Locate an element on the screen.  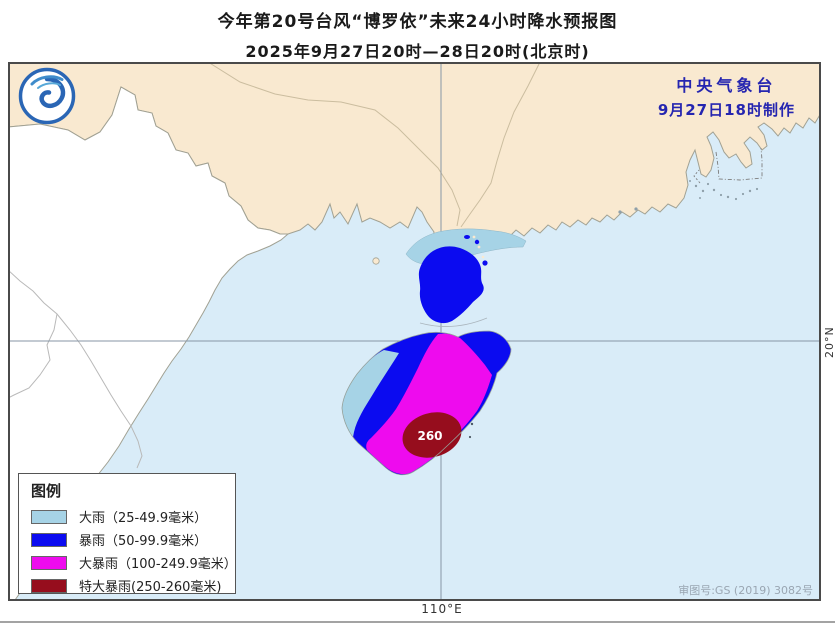
legend-label: 大雨（25-49.9毫米） is located at coordinates (143, 518).